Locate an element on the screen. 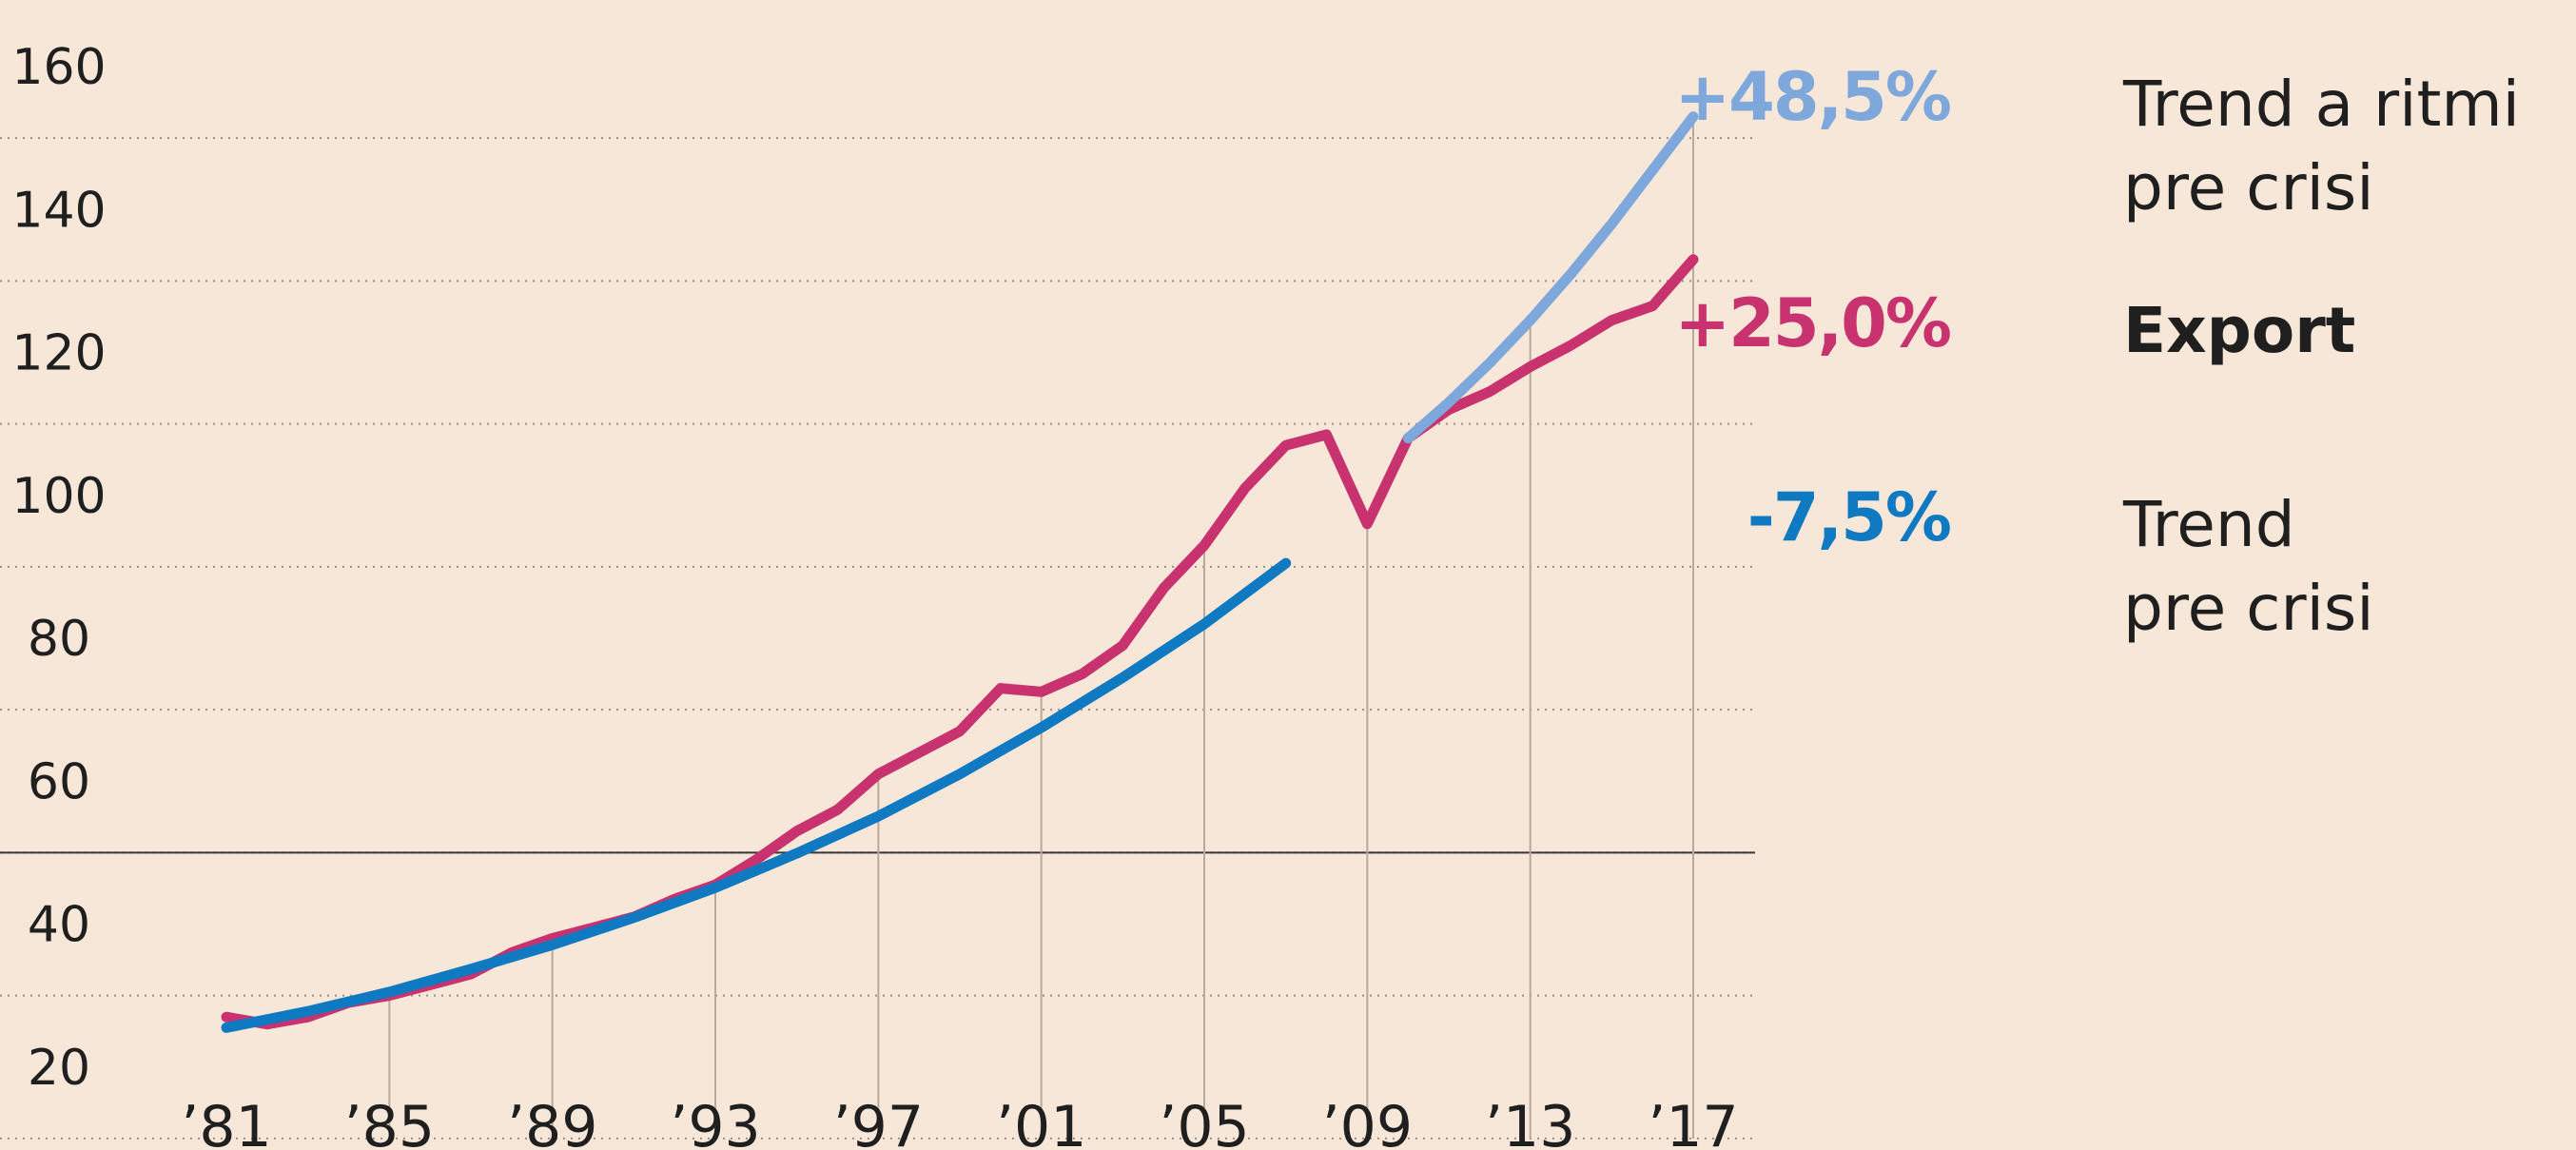 The width and height of the screenshot is (2576, 1150). x-tick-label-2017: ’17 is located at coordinates (1693, 1122).